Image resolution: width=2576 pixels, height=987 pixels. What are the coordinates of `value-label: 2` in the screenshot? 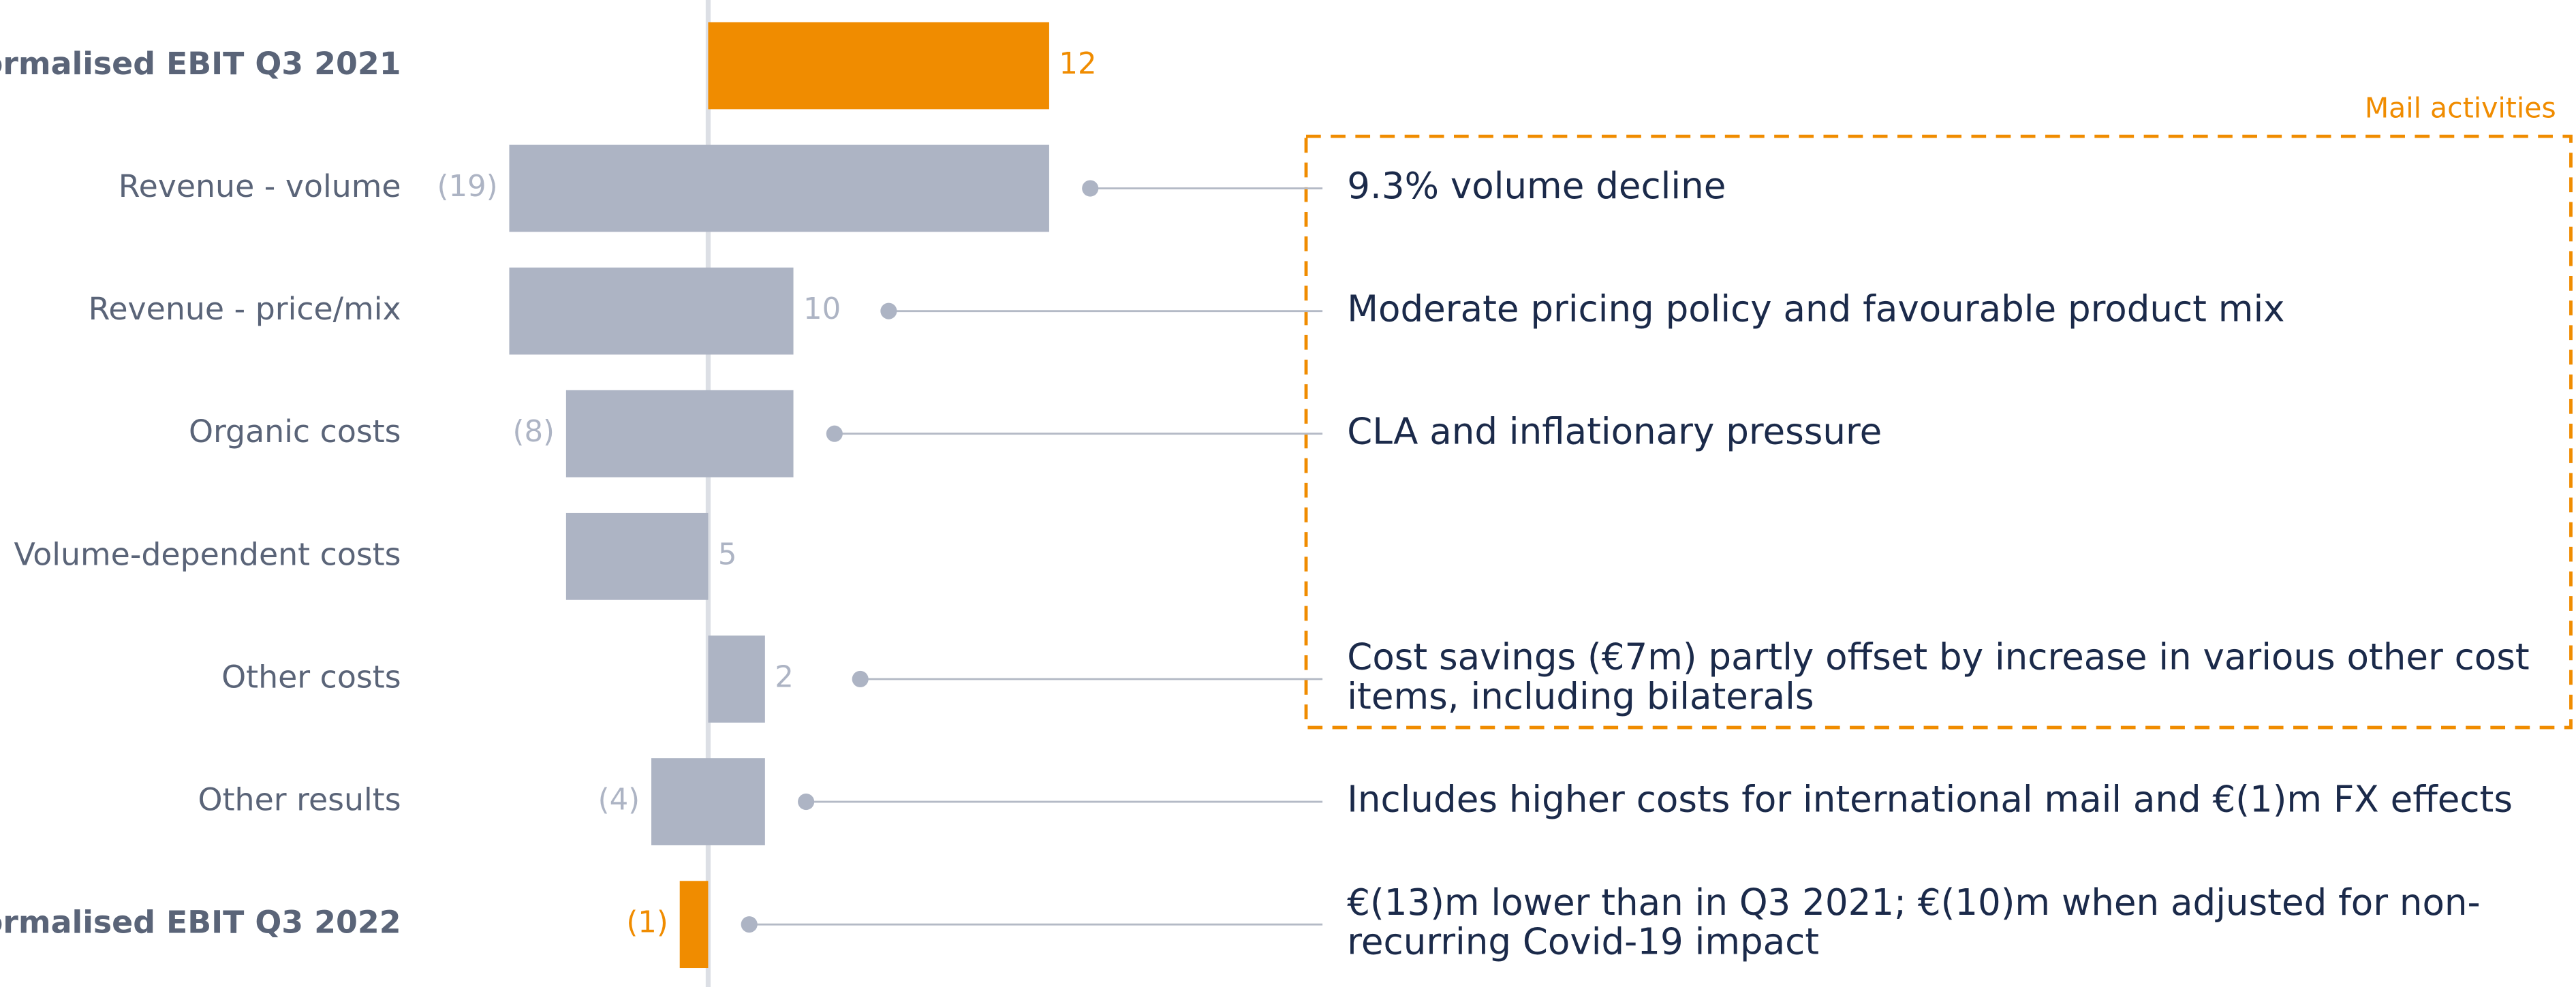 It's located at (784, 677).